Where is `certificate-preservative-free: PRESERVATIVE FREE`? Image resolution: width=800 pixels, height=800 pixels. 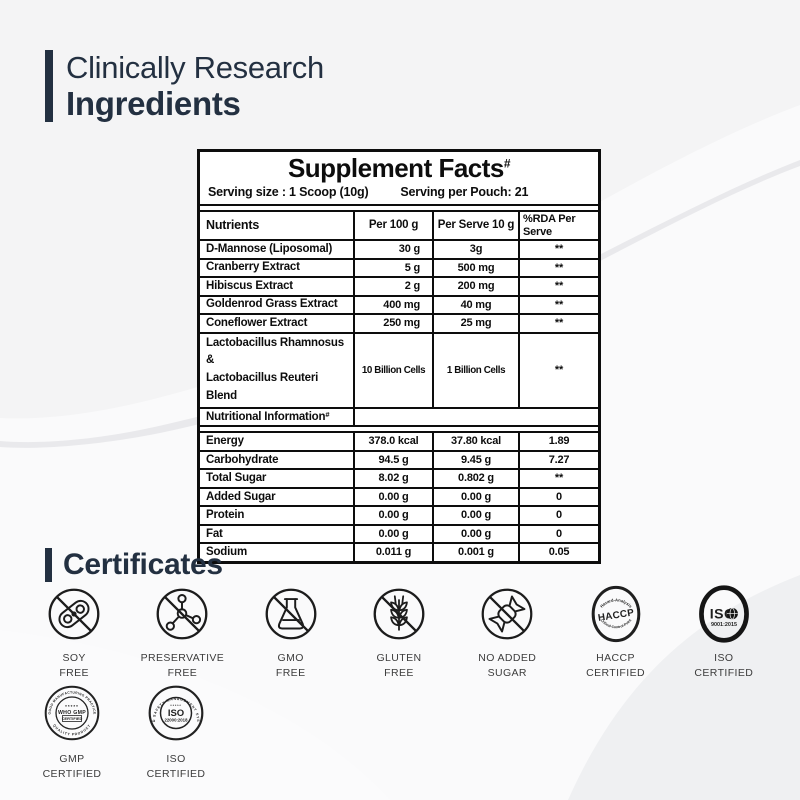
certificate-preservative-free: PRESERVATIVE FREE is located at coordinates (182, 633).